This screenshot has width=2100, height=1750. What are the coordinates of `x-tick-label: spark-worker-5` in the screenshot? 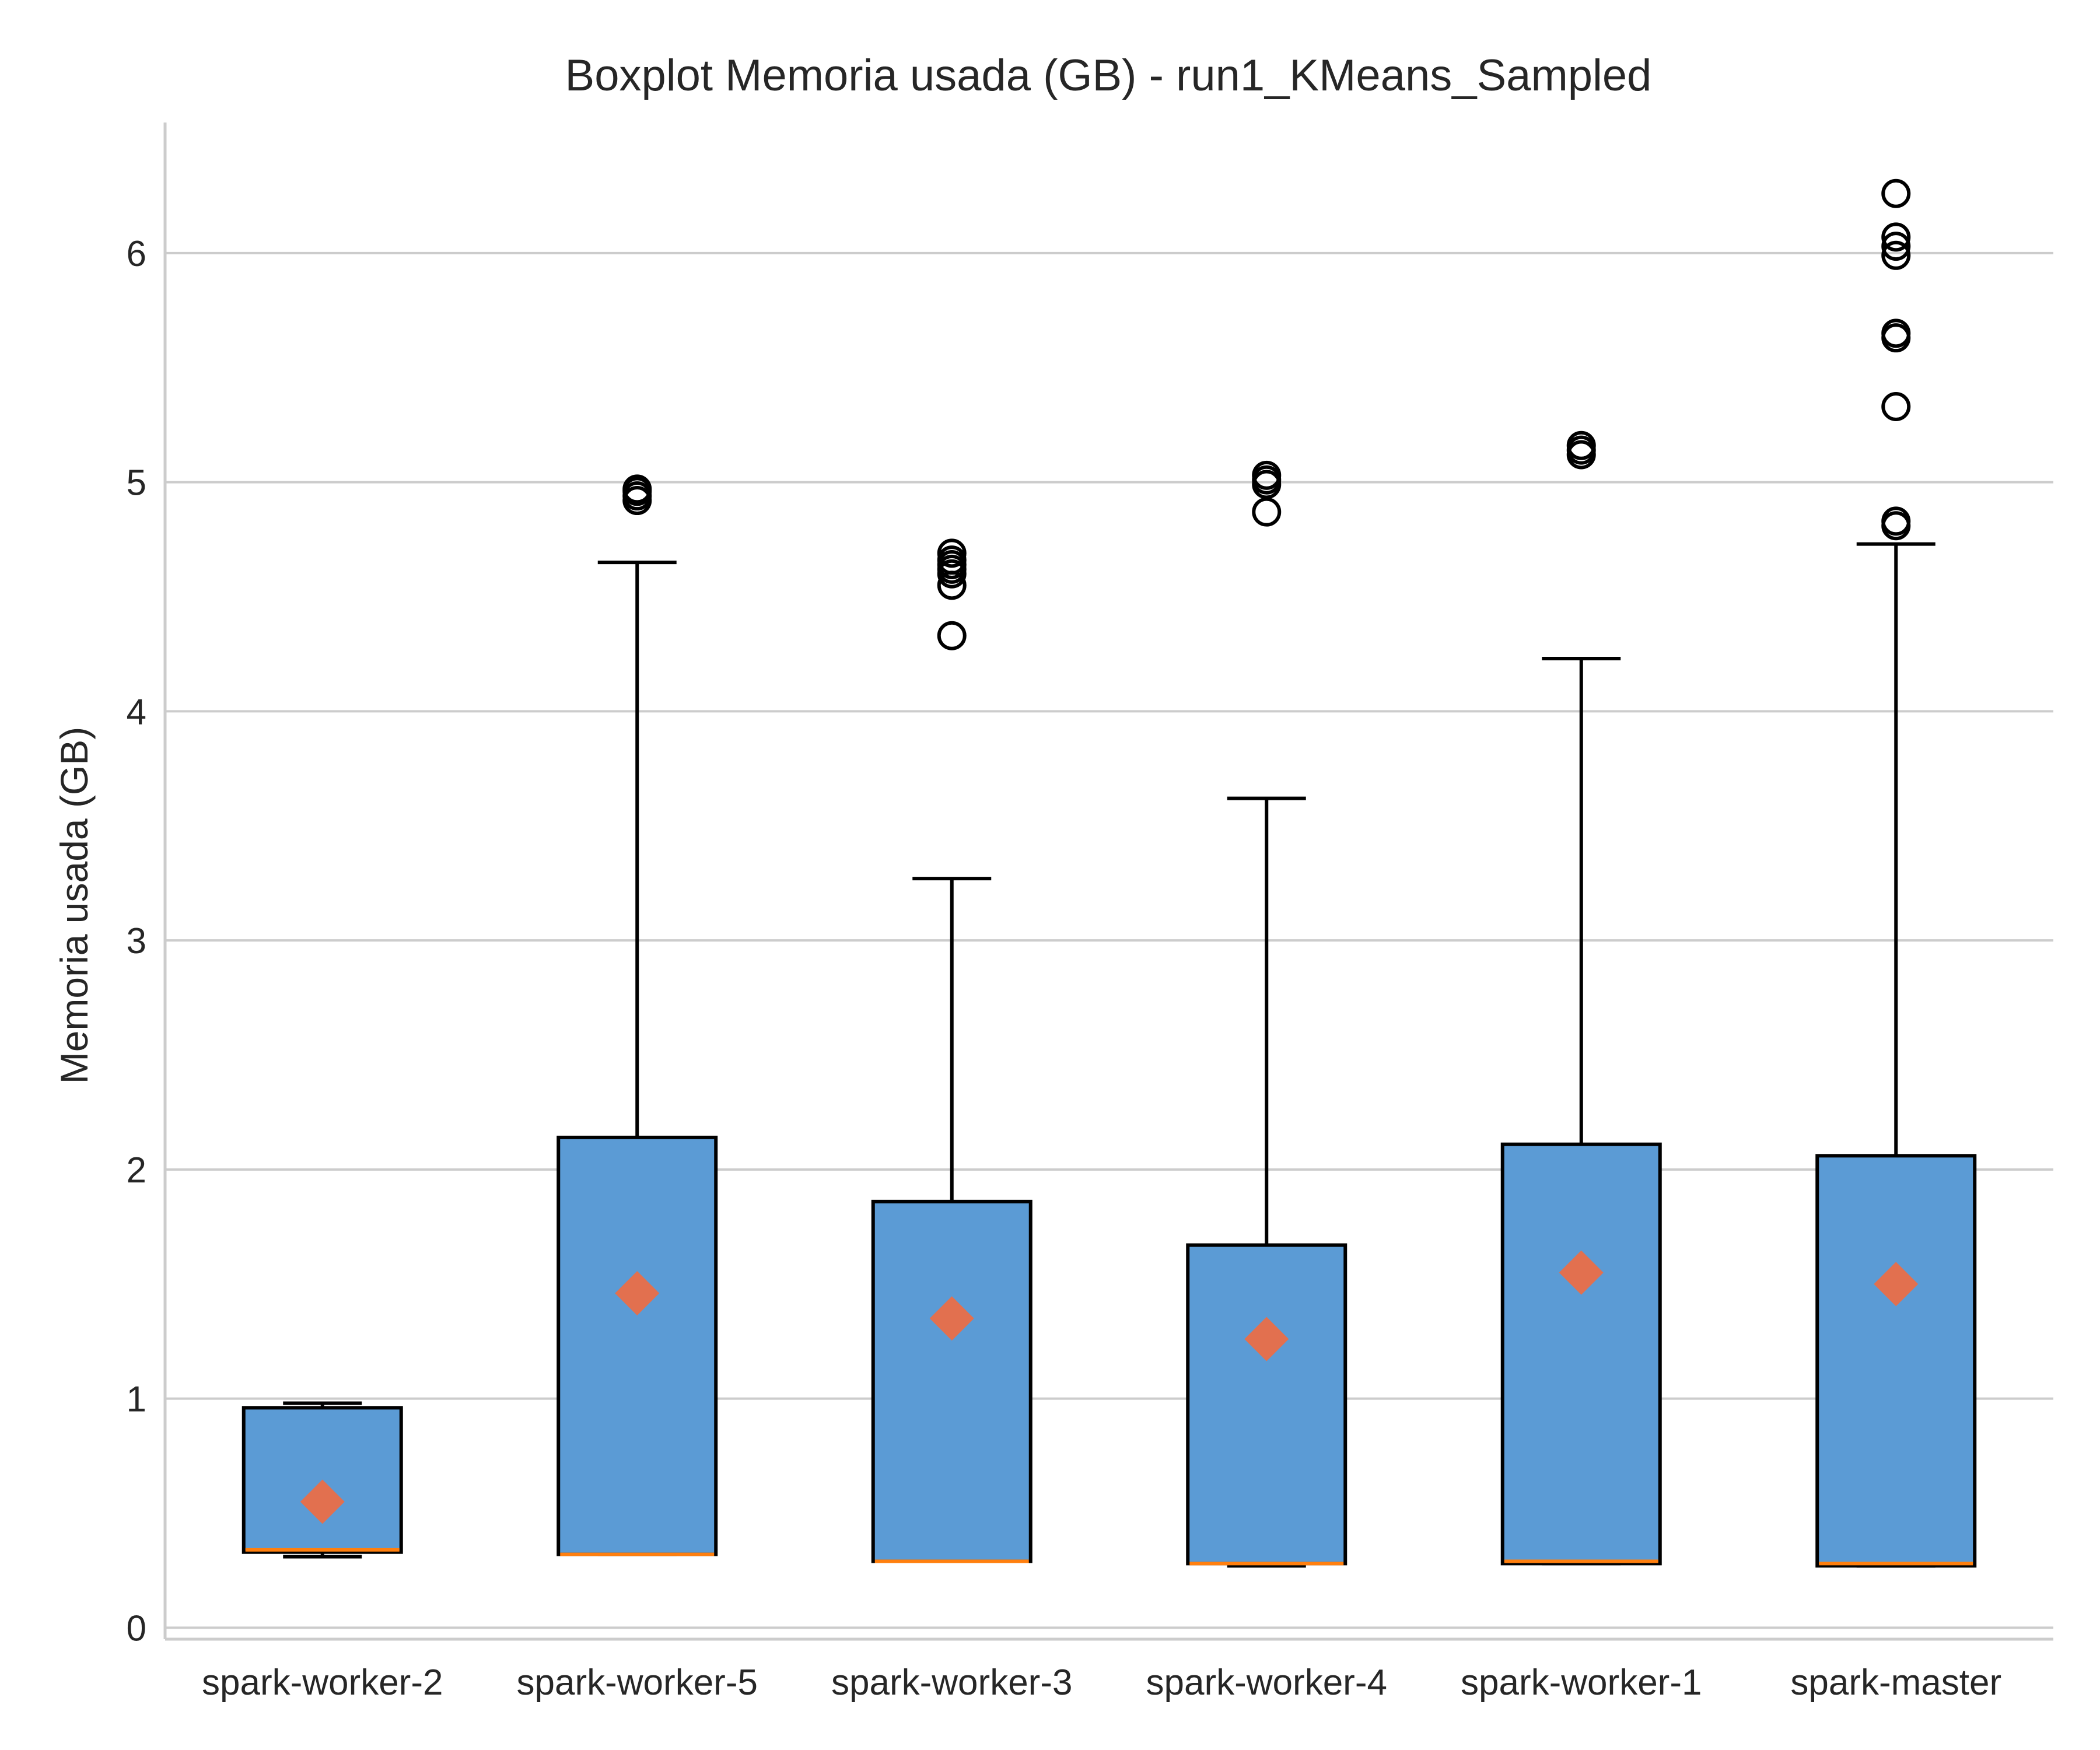 It's located at (638, 1682).